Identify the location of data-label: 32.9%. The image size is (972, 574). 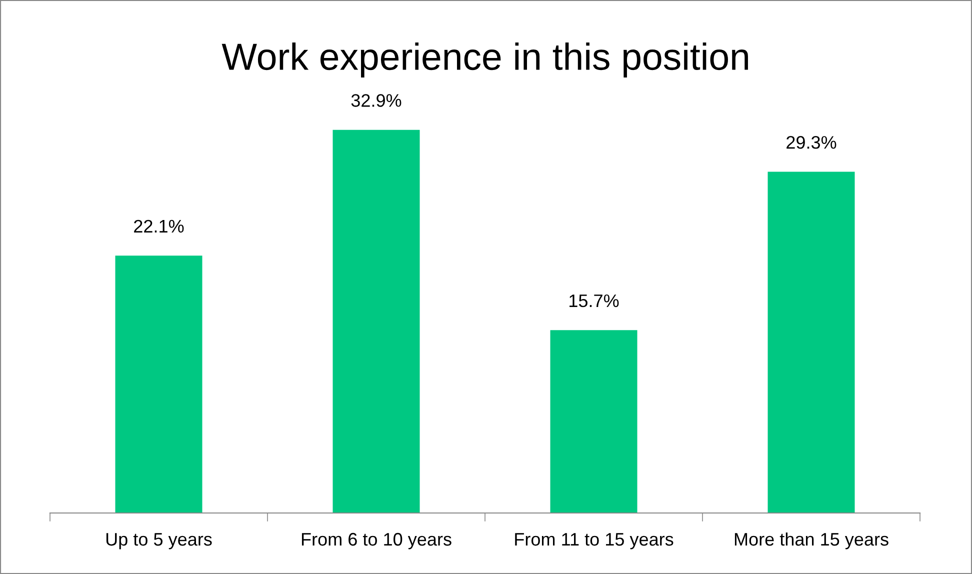
(376, 100).